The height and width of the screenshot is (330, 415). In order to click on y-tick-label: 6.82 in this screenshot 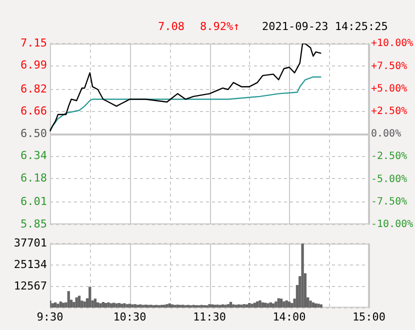, I will do `click(33, 89)`.